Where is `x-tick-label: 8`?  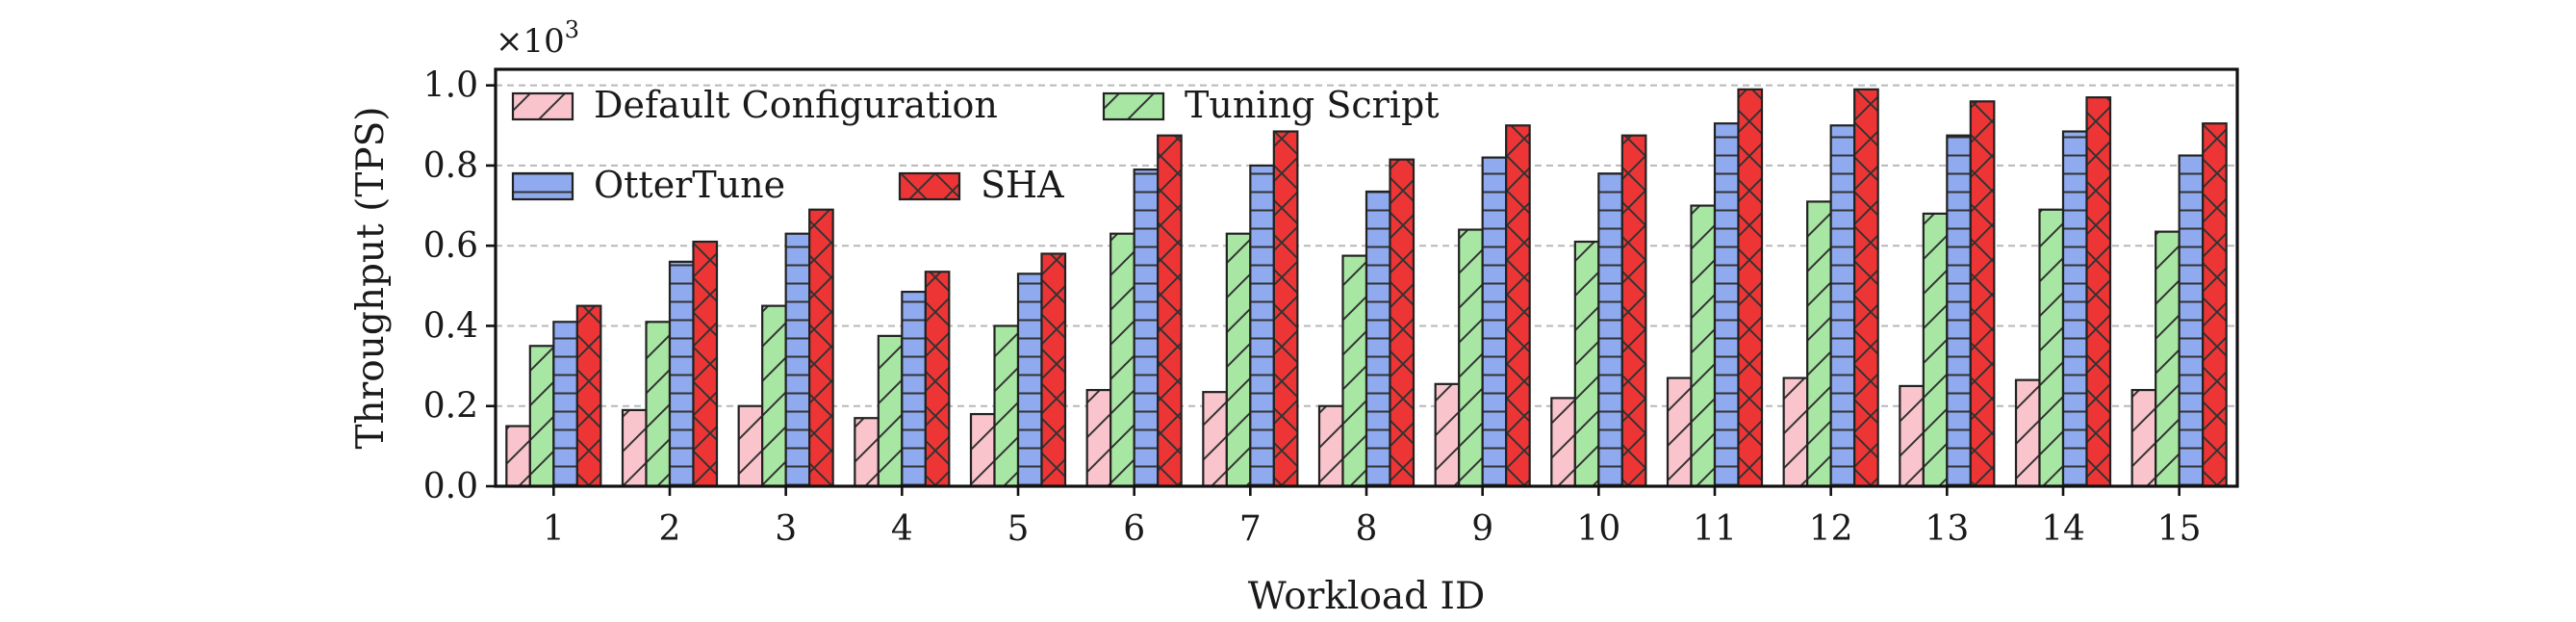 x-tick-label: 8 is located at coordinates (1367, 529).